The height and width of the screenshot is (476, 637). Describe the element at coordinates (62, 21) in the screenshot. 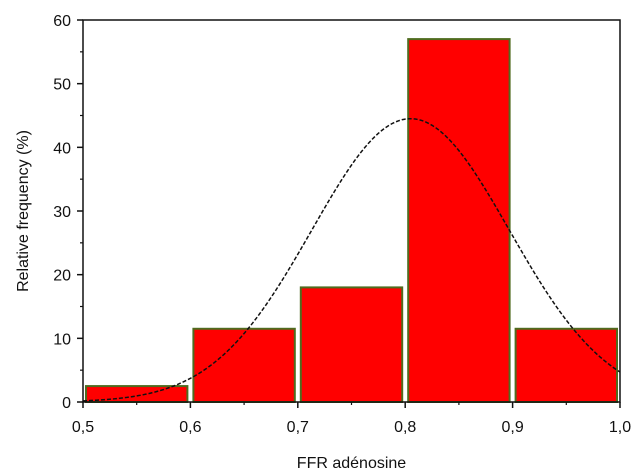

I see `y-tick-label: 60` at that location.